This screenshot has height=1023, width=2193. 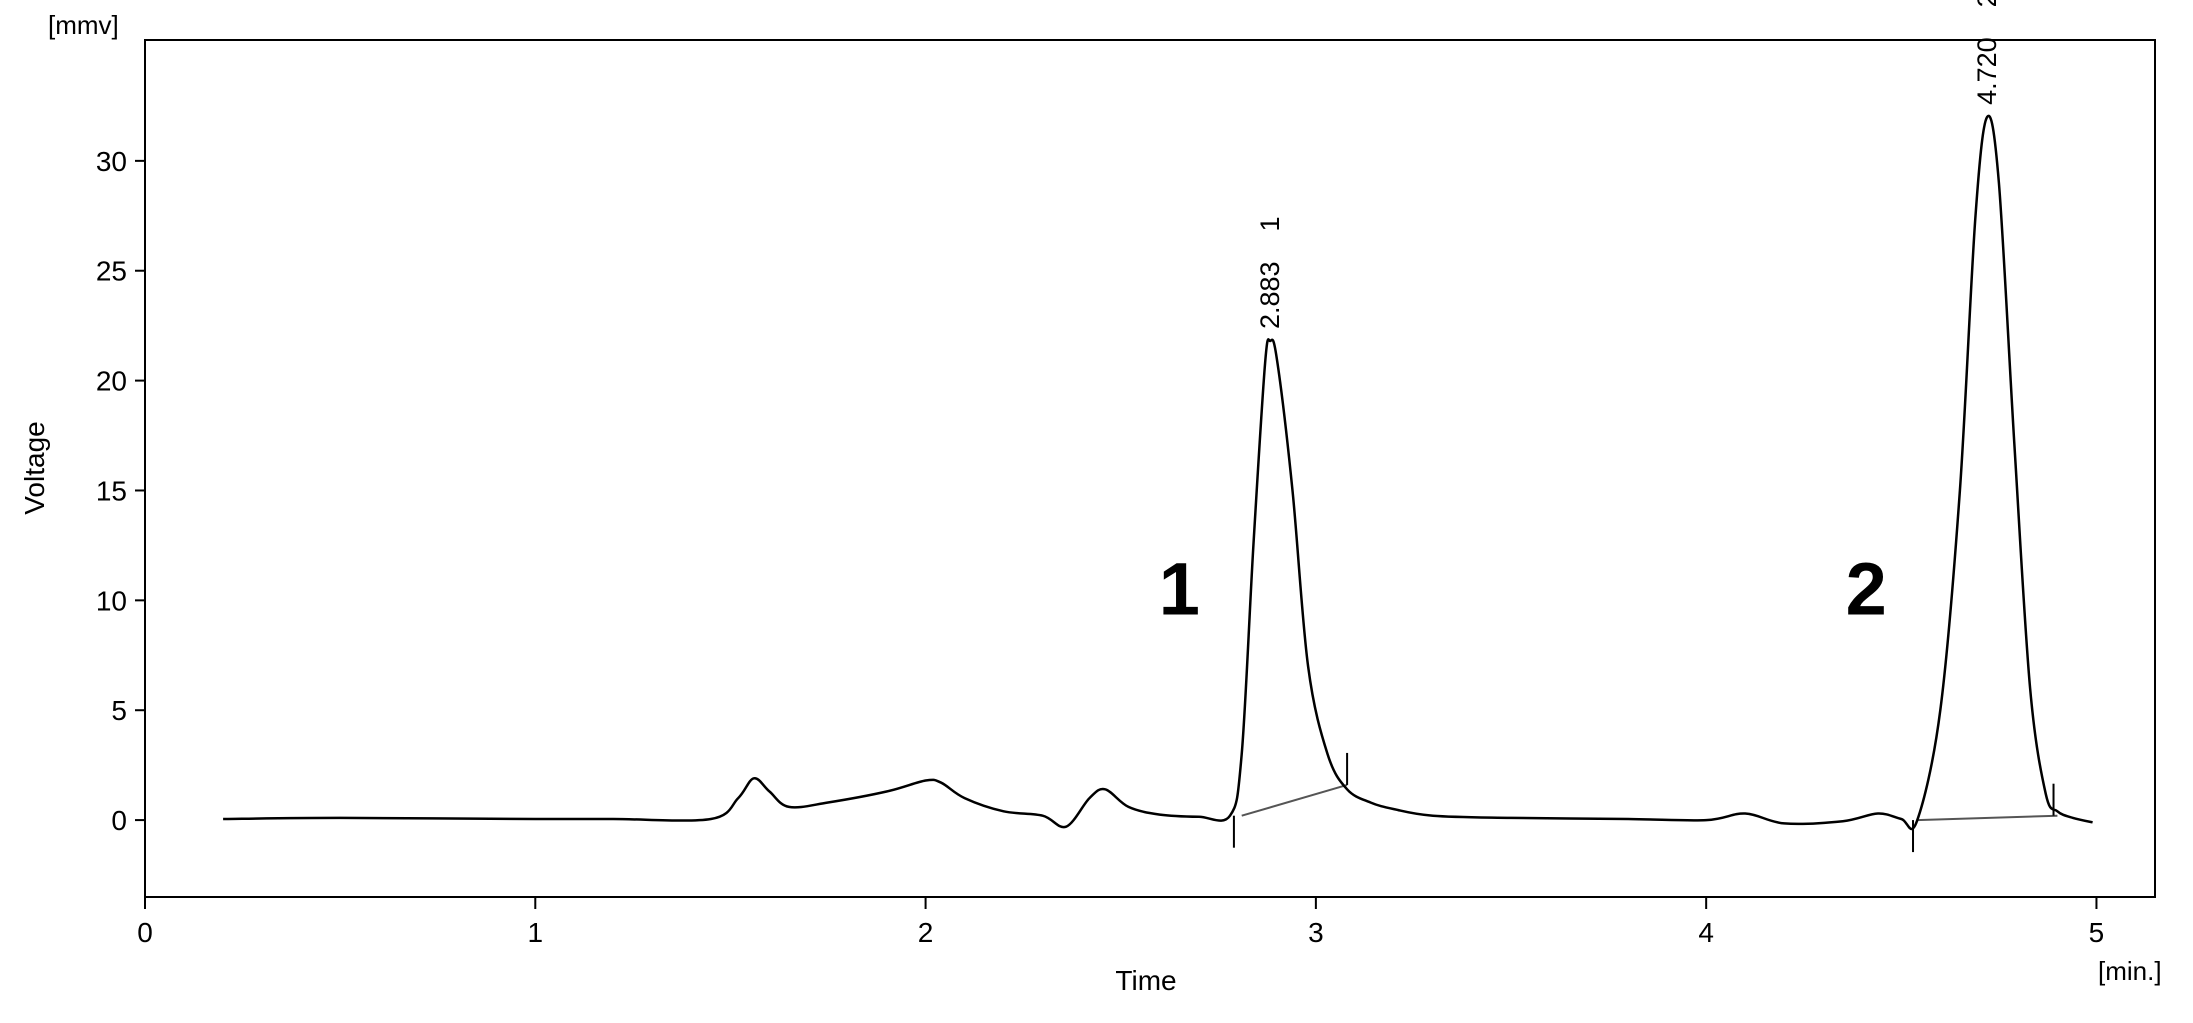 I want to click on x-tick-label: 3, so click(x=1316, y=932).